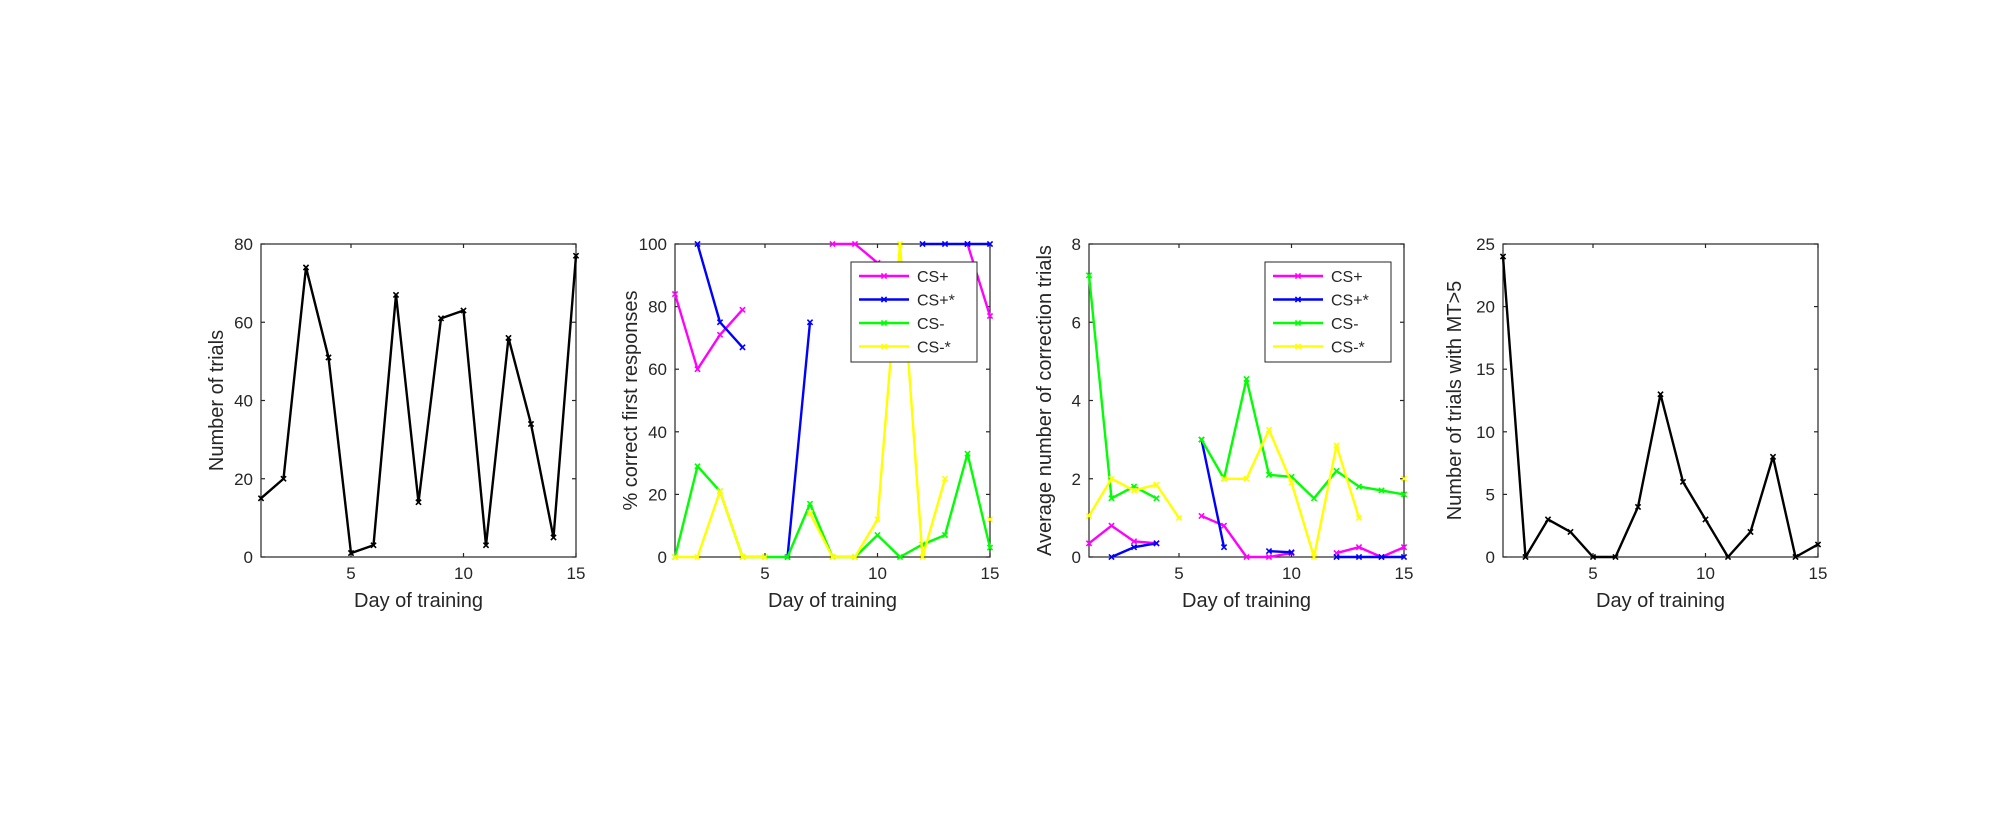 This screenshot has width=2004, height=828. I want to click on y-tick-label: 20, so click(243, 479).